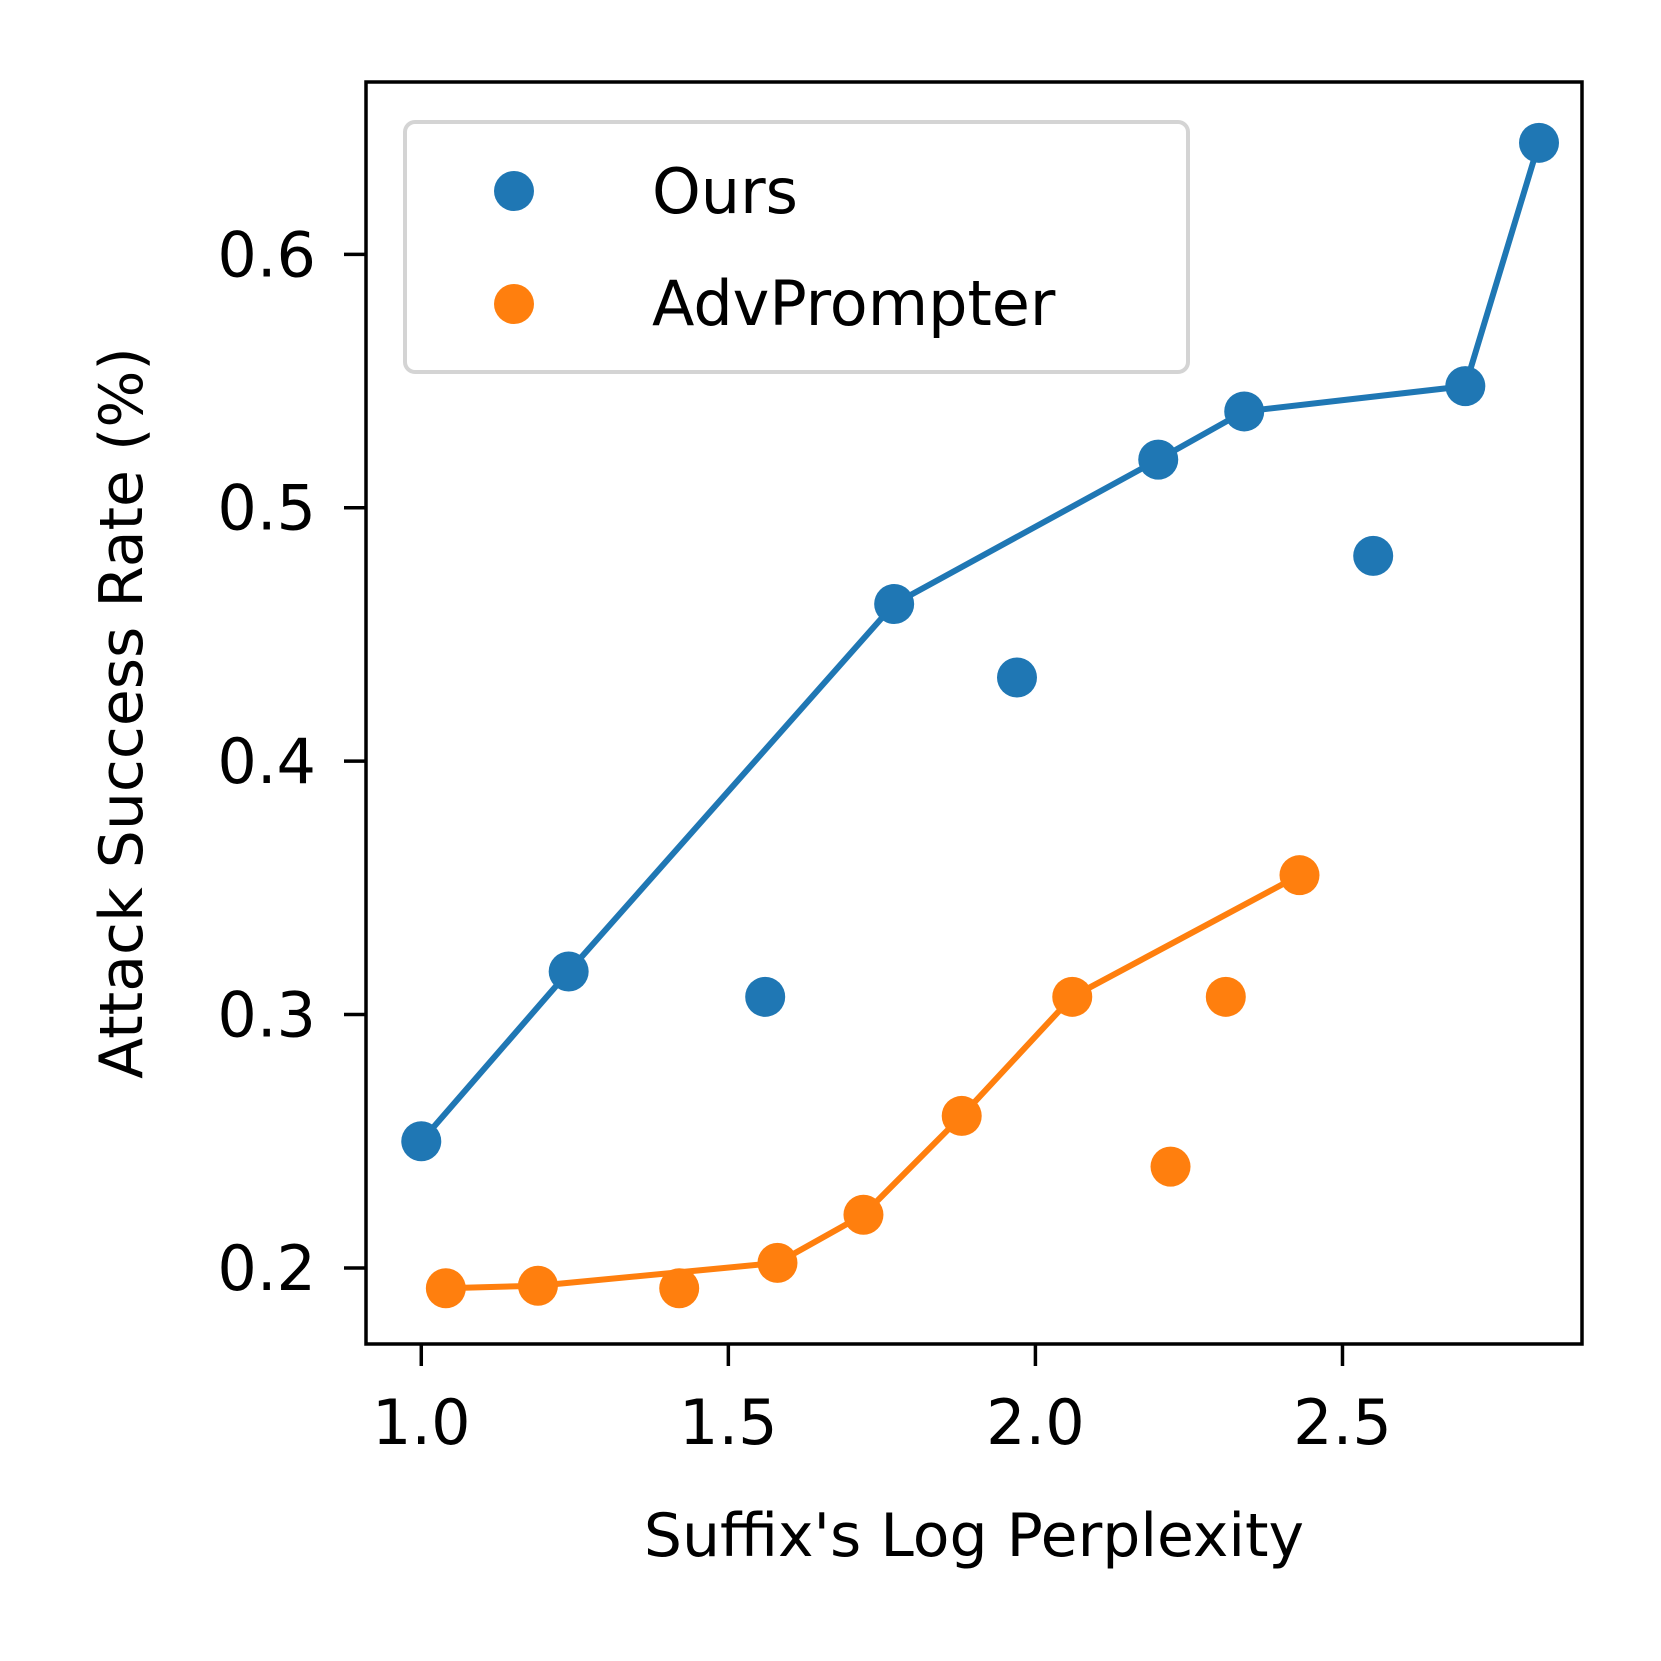 Image resolution: width=1661 pixels, height=1661 pixels. I want to click on legend: Ours AdvPrompter, so click(796, 247).